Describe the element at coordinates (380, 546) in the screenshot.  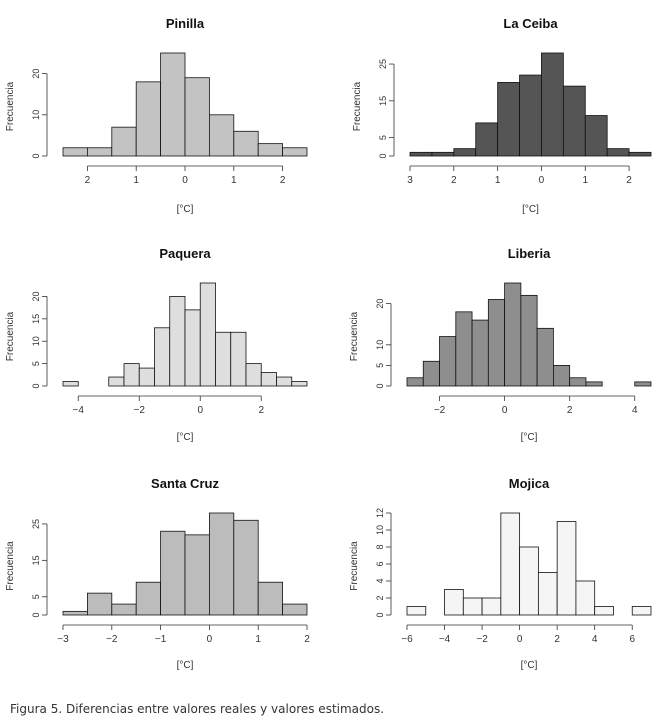
I see `y-tick-label: 8` at that location.